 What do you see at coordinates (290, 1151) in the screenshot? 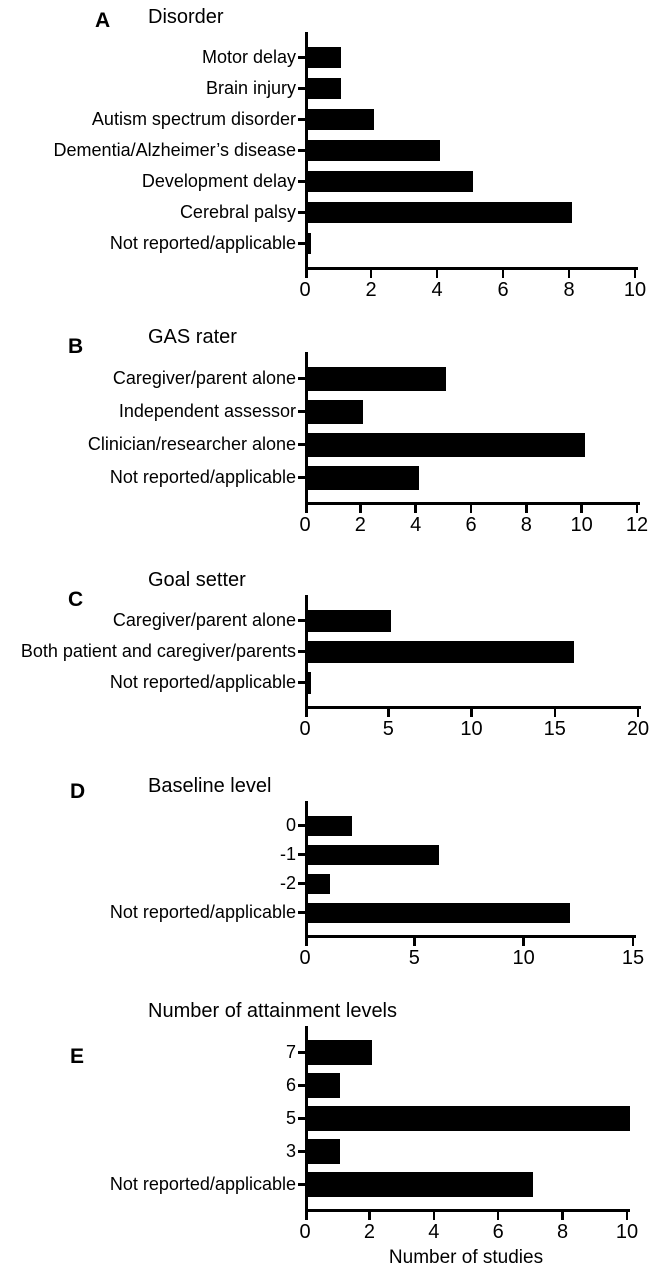
I see `category-label: 3` at bounding box center [290, 1151].